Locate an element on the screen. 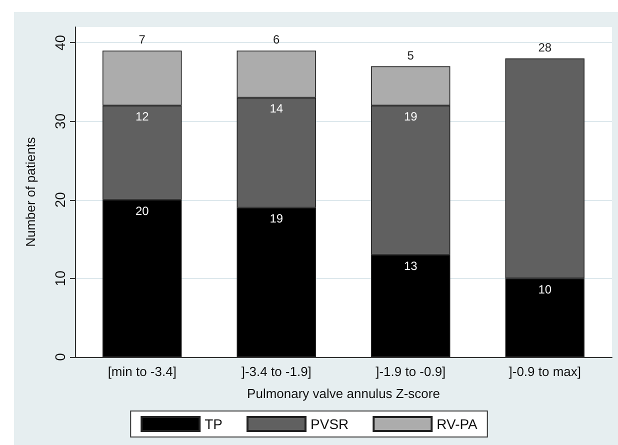 The width and height of the screenshot is (618, 445). data-label: 14 is located at coordinates (277, 109).